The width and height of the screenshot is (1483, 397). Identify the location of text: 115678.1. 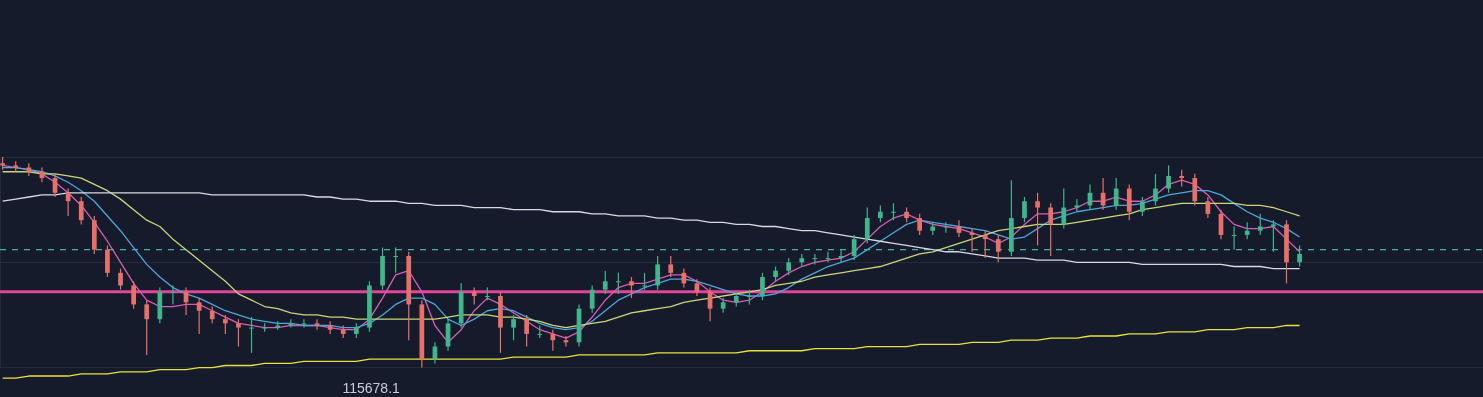
(371, 387).